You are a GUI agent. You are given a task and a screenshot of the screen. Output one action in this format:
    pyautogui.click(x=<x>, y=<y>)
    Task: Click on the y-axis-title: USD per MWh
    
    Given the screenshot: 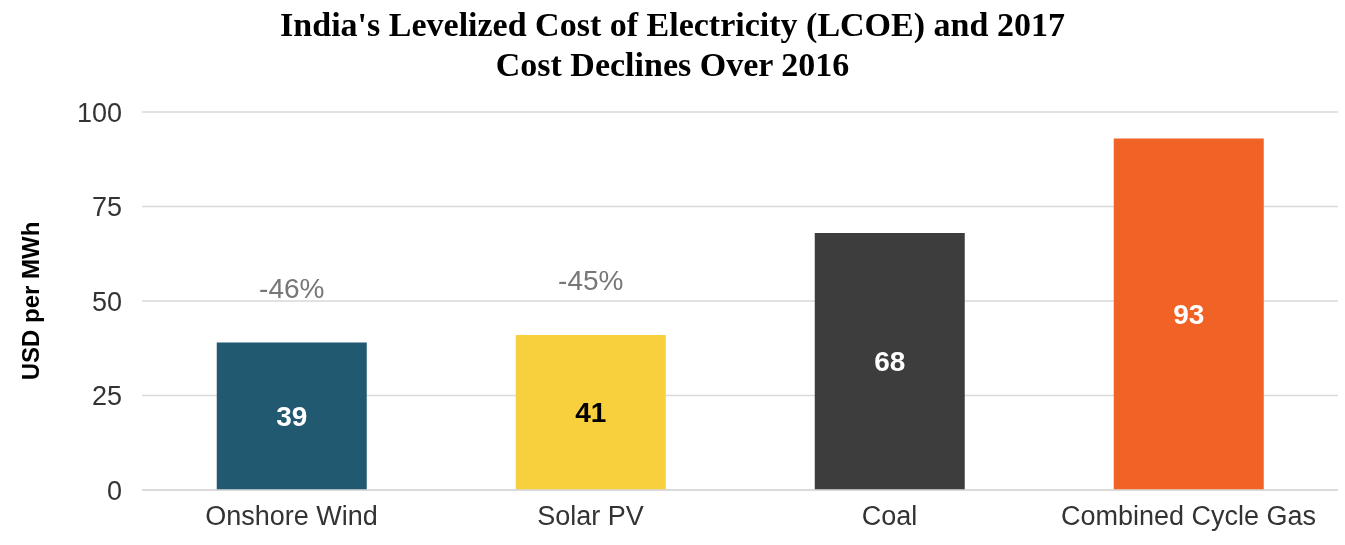 What is the action you would take?
    pyautogui.click(x=30, y=301)
    